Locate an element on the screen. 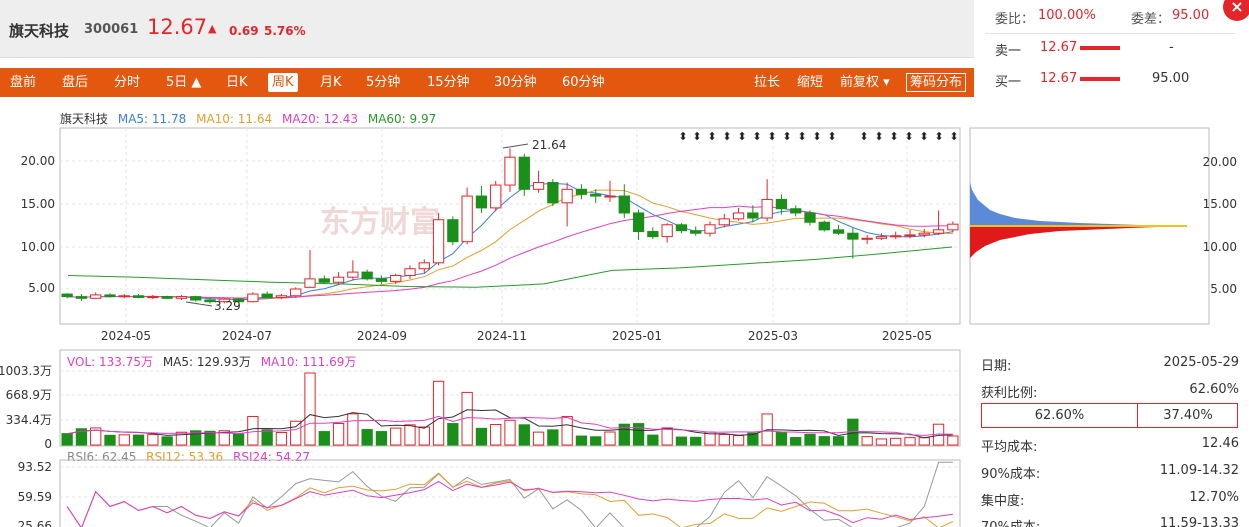  legend-vol: VOL: 133.75万 is located at coordinates (110, 362).